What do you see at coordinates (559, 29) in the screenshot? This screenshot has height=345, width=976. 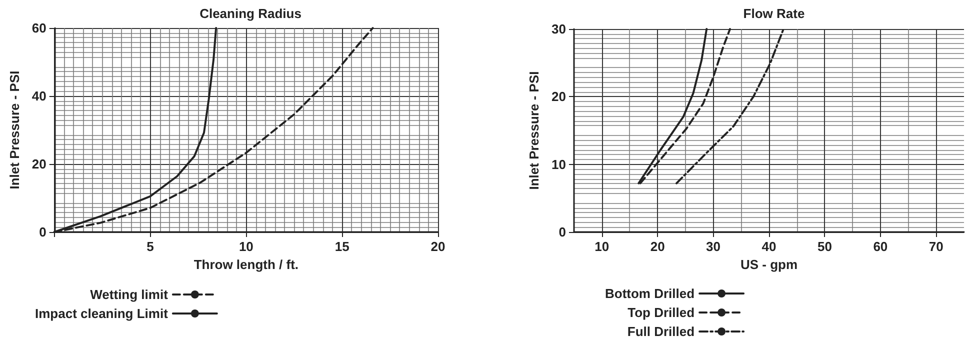 I see `y-tick-label: 30` at bounding box center [559, 29].